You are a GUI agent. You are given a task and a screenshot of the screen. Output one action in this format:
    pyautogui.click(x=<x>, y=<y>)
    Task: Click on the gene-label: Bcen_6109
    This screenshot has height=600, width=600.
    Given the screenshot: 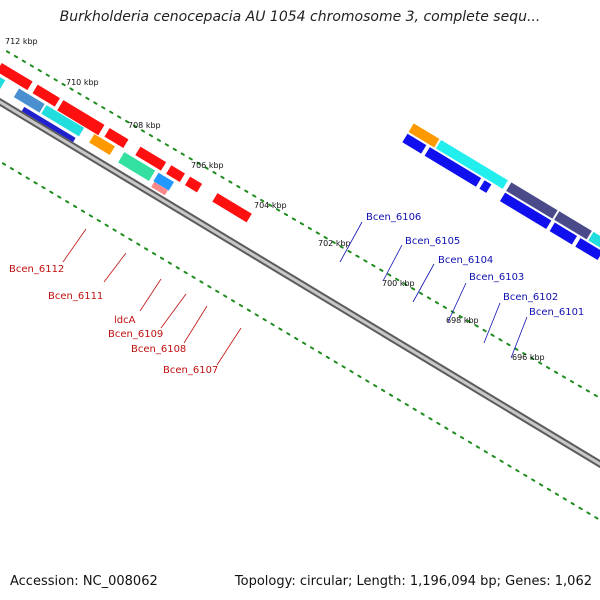 What is the action you would take?
    pyautogui.click(x=135, y=334)
    